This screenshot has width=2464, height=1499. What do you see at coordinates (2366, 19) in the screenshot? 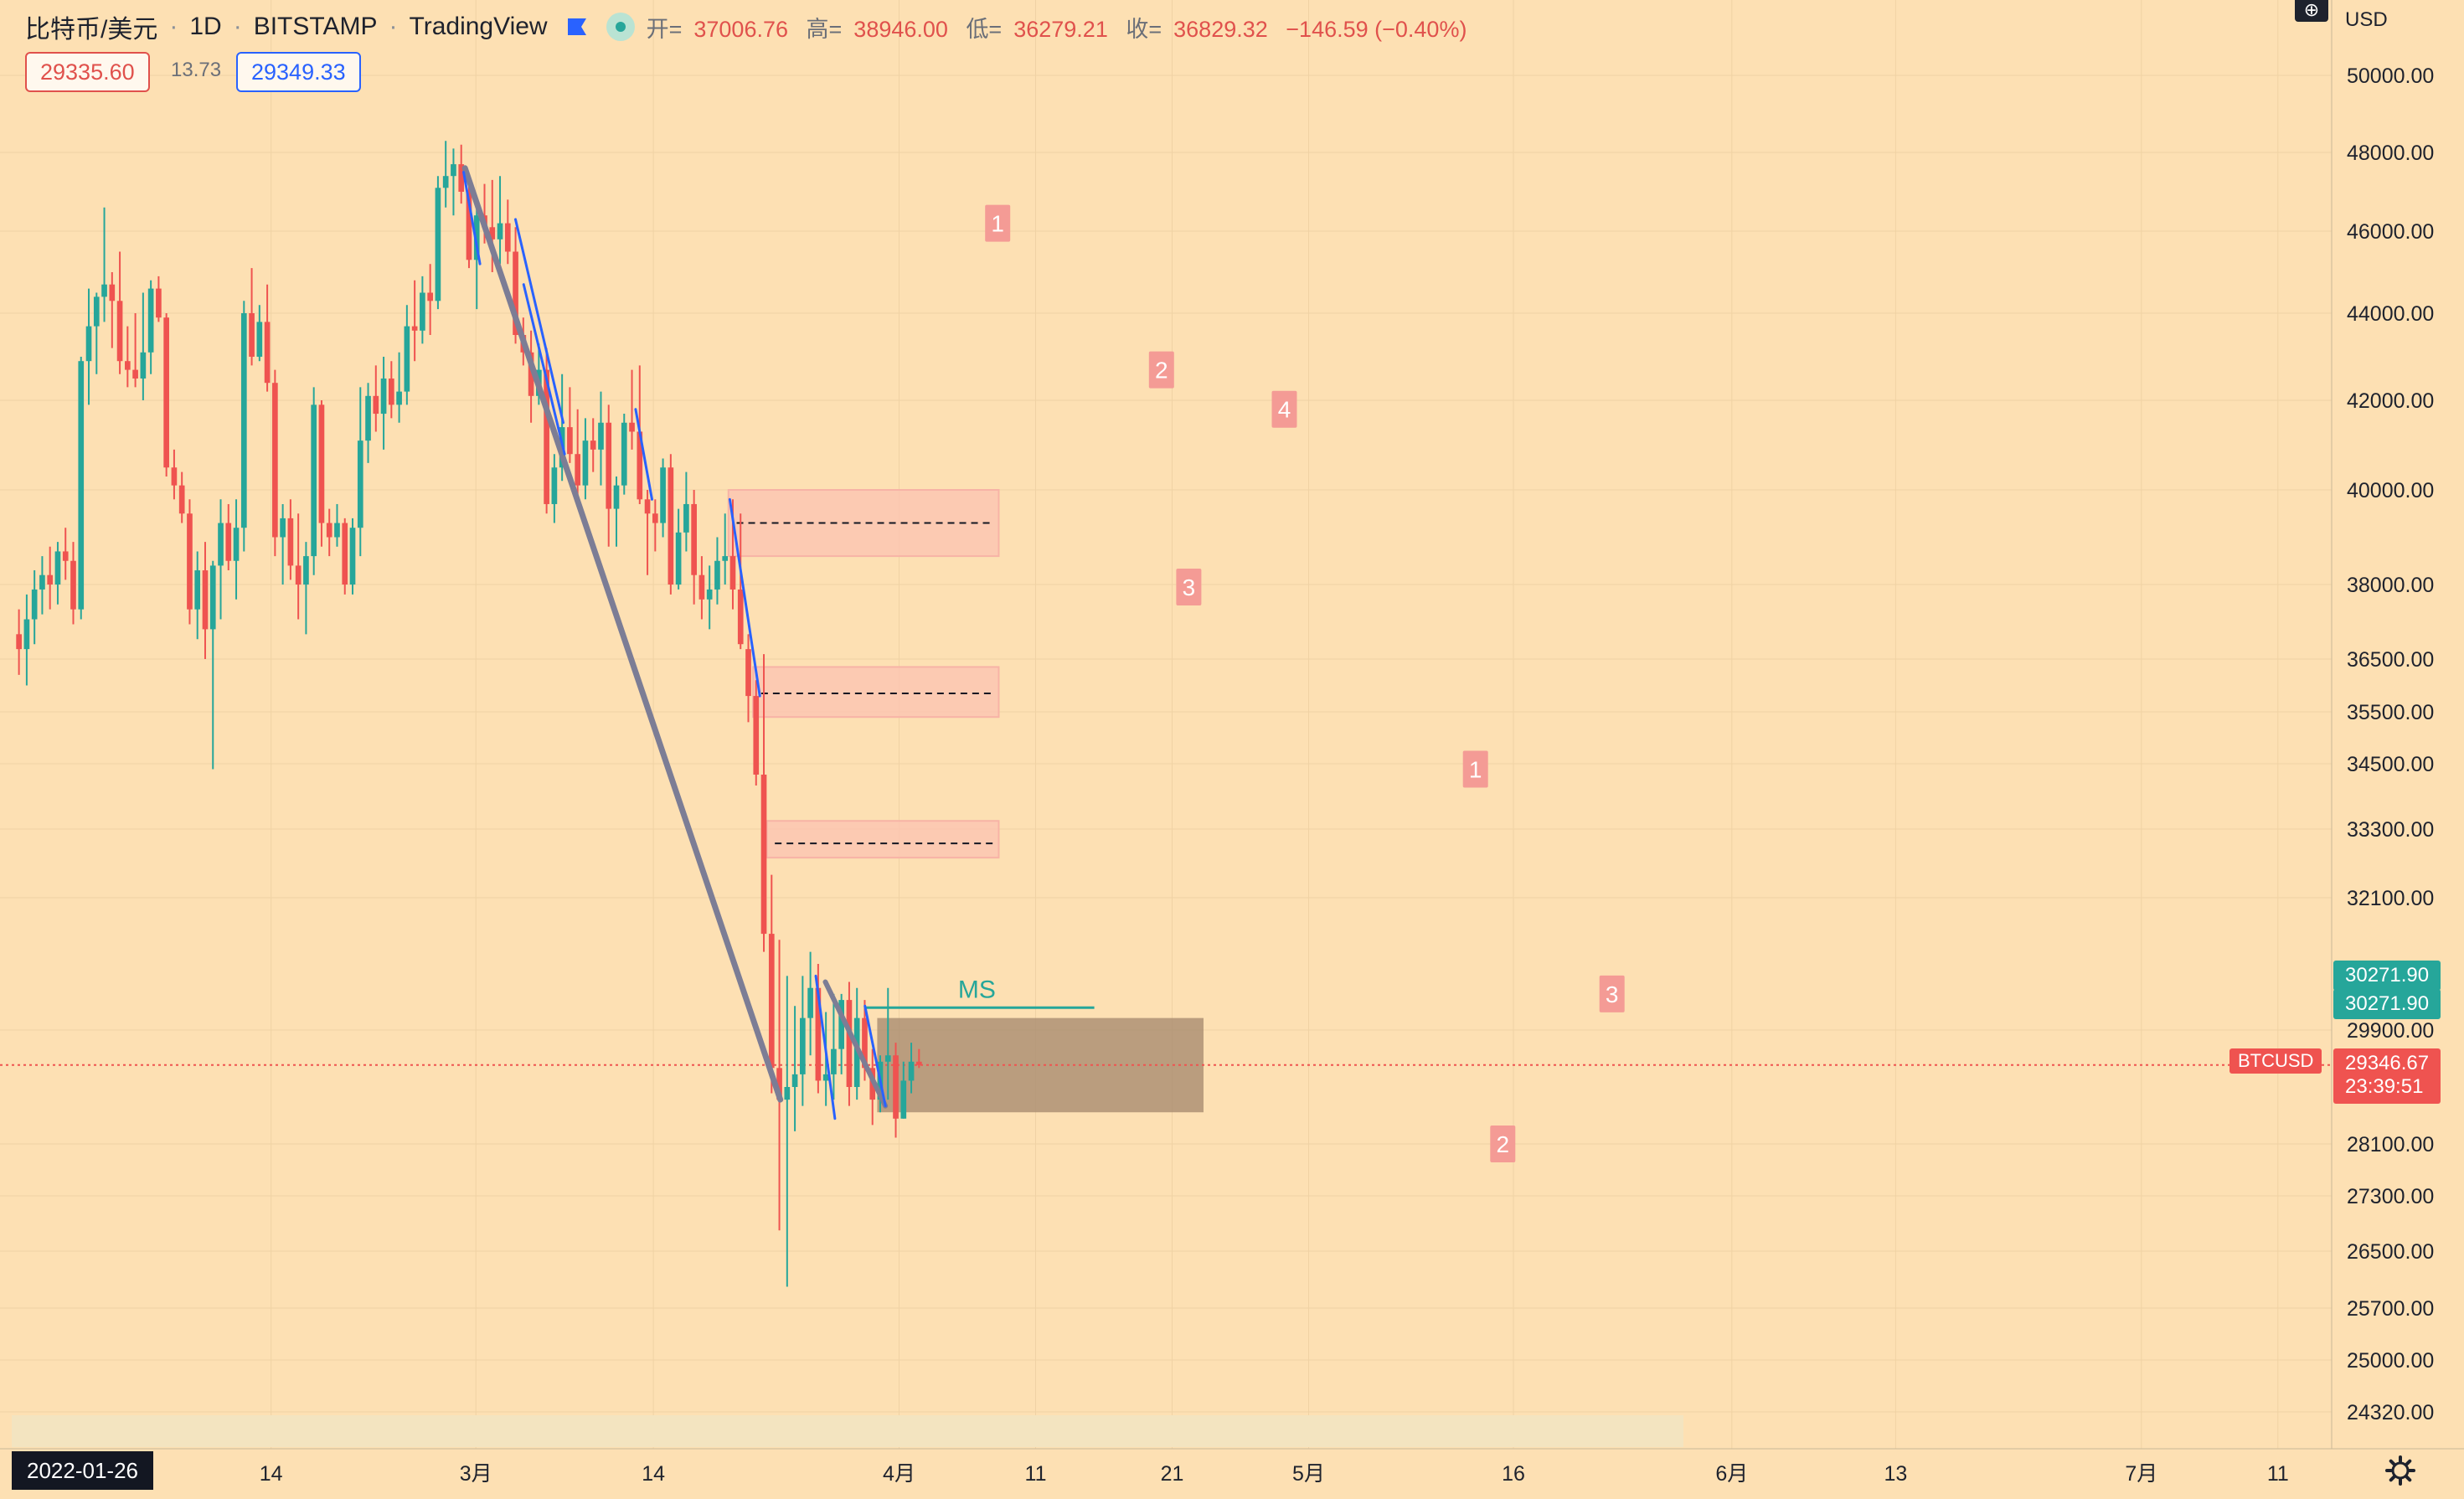
I see `currency-label: USD` at bounding box center [2366, 19].